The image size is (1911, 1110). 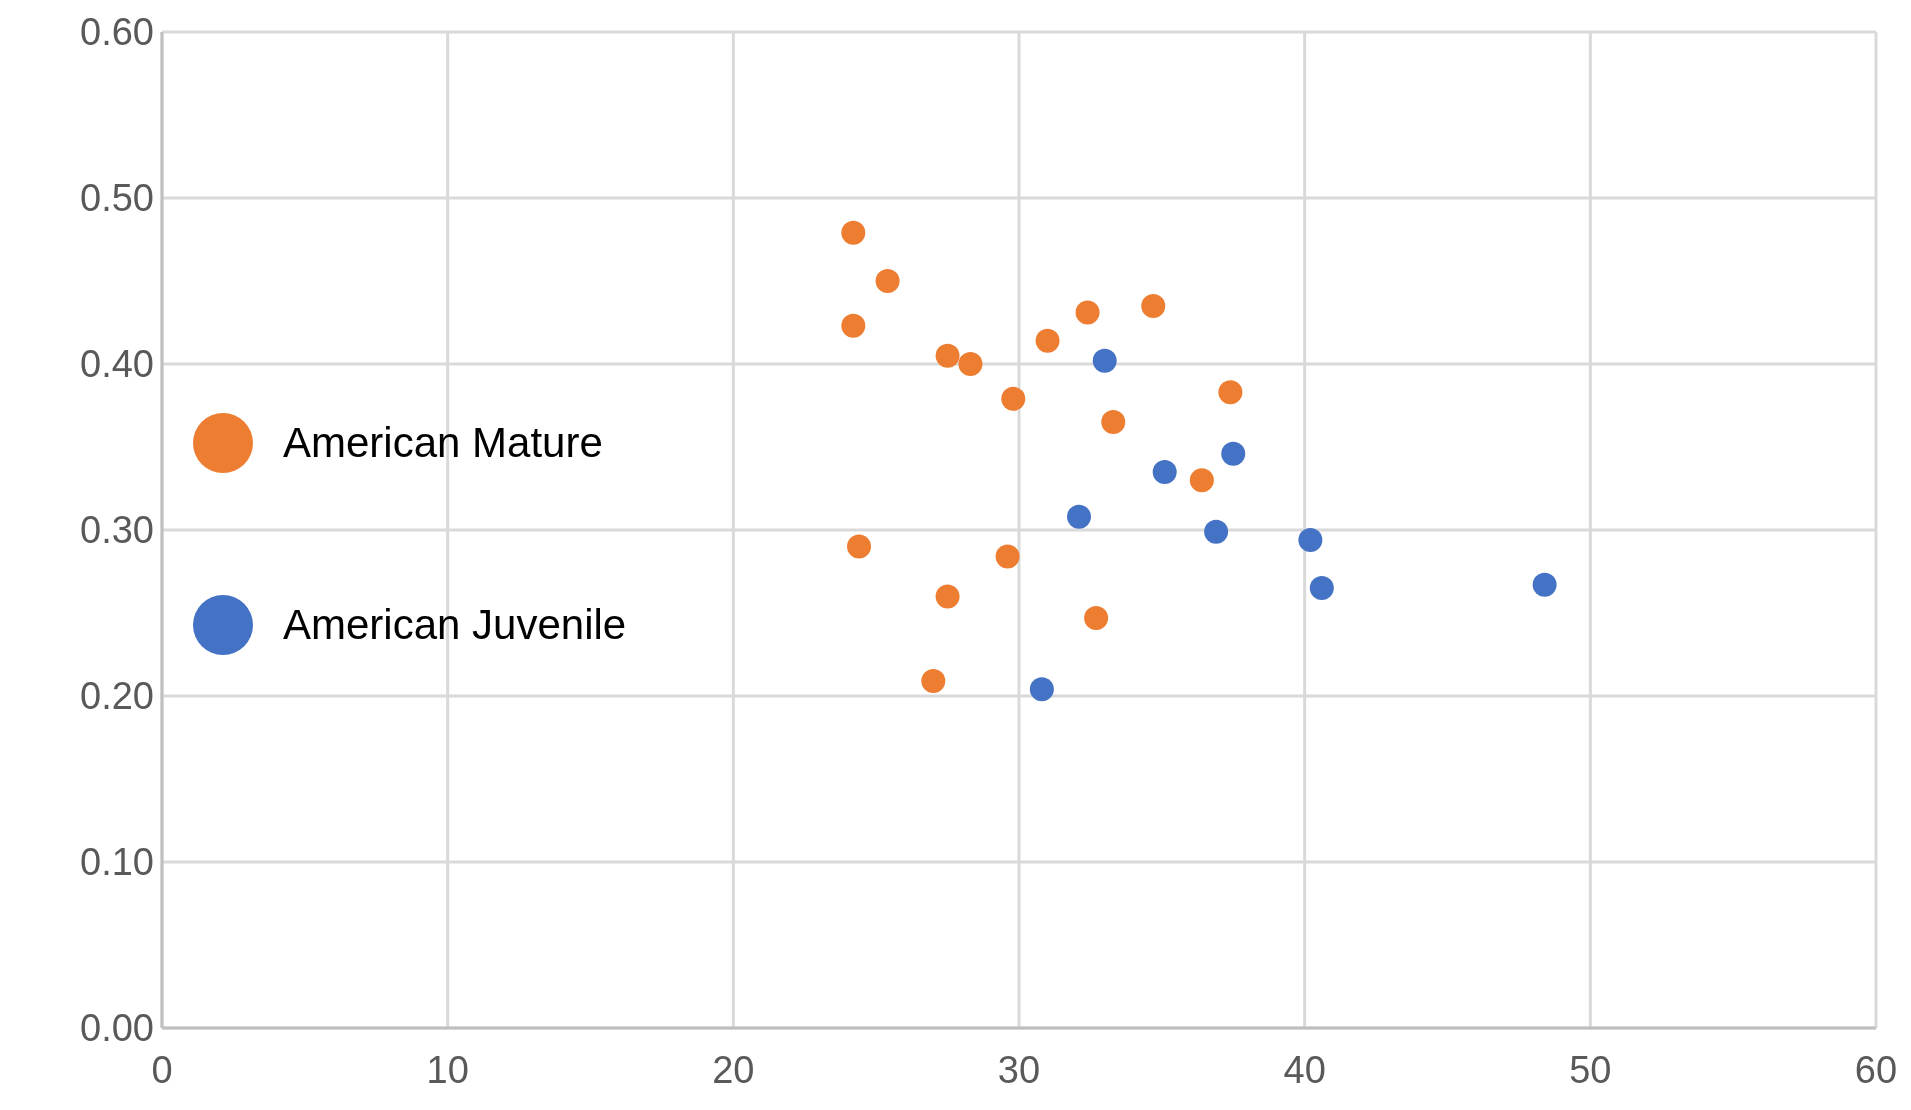 I want to click on x-tick-label: 10, so click(x=447, y=1070).